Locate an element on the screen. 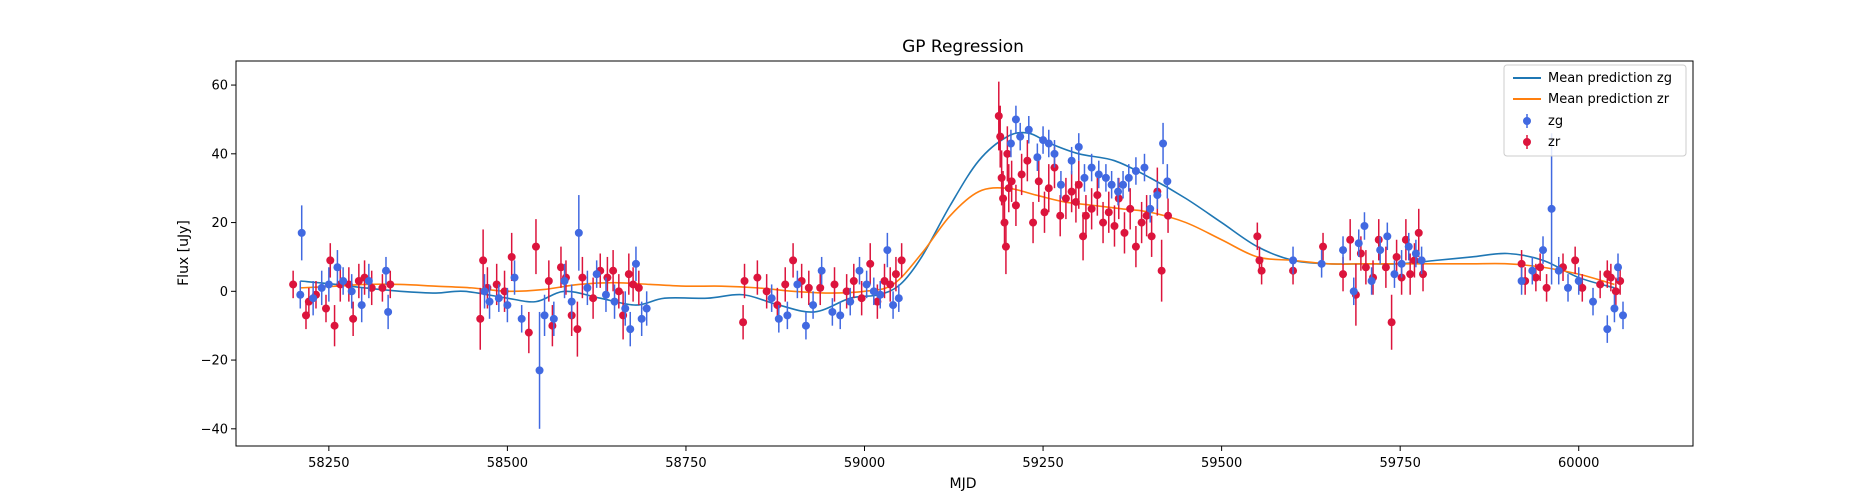 Image resolution: width=1875 pixels, height=500 pixels. y-tick-label: 20 is located at coordinates (219, 223).